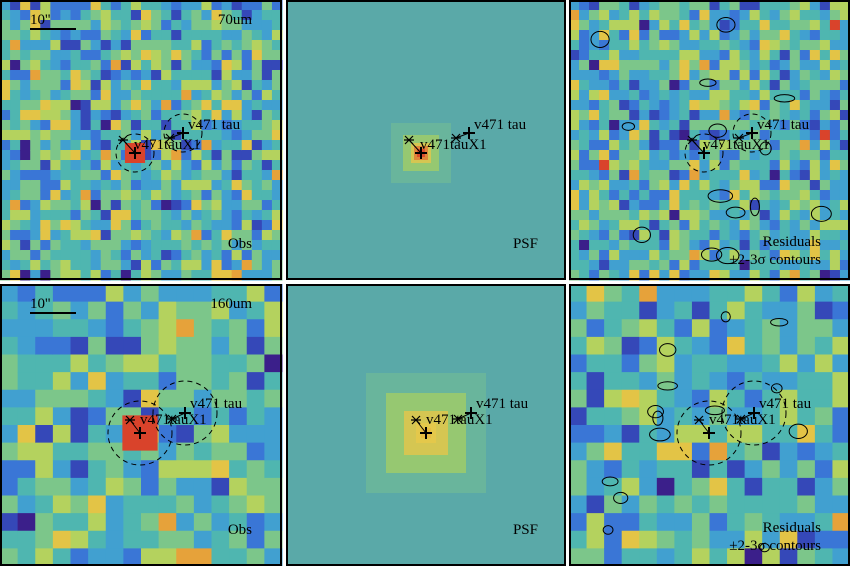 This screenshot has width=850, height=571. Describe the element at coordinates (176, 135) in the screenshot. I see `connector` at that location.